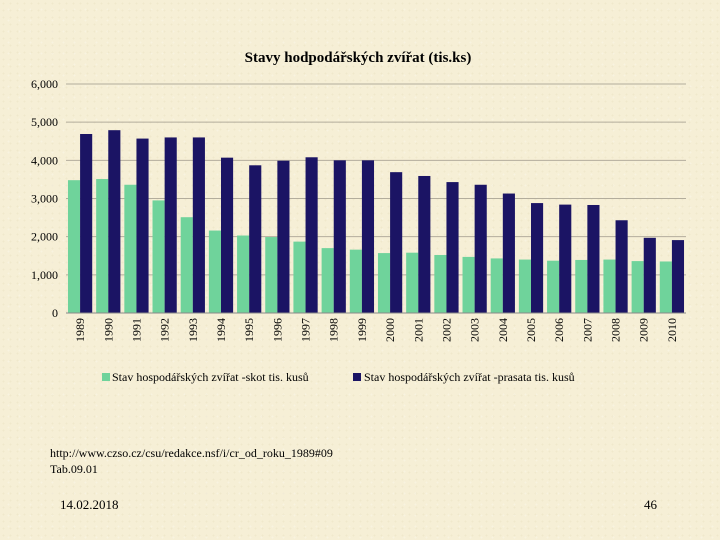 The width and height of the screenshot is (720, 540). I want to click on y-axis-ticks: 0 1,000 2,000 3,000 4,000 5,000 6,000, so click(44, 198).